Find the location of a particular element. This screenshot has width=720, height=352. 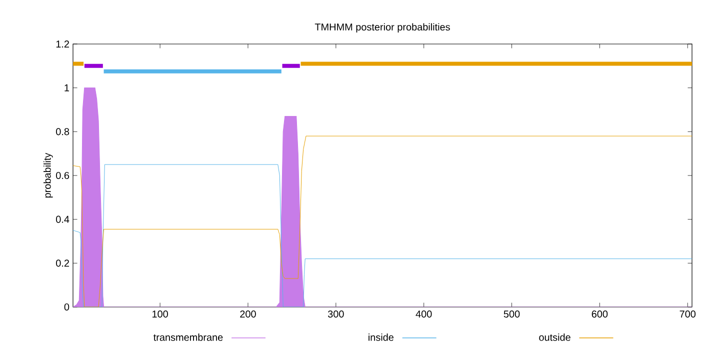

x-tick-label: 600 is located at coordinates (600, 314).